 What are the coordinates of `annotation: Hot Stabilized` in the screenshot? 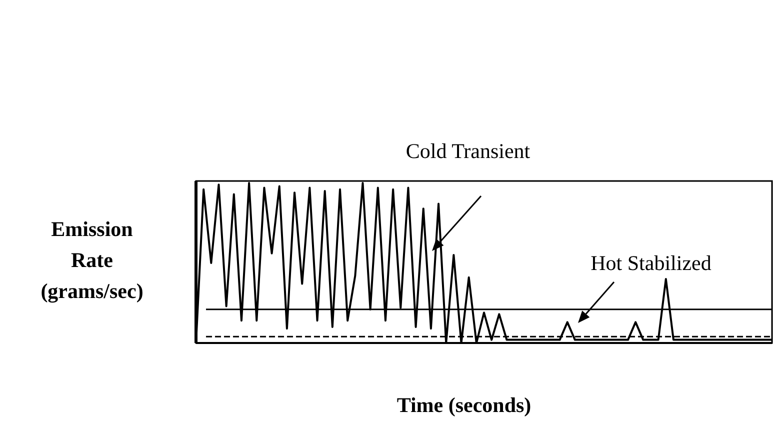 It's located at (651, 263).